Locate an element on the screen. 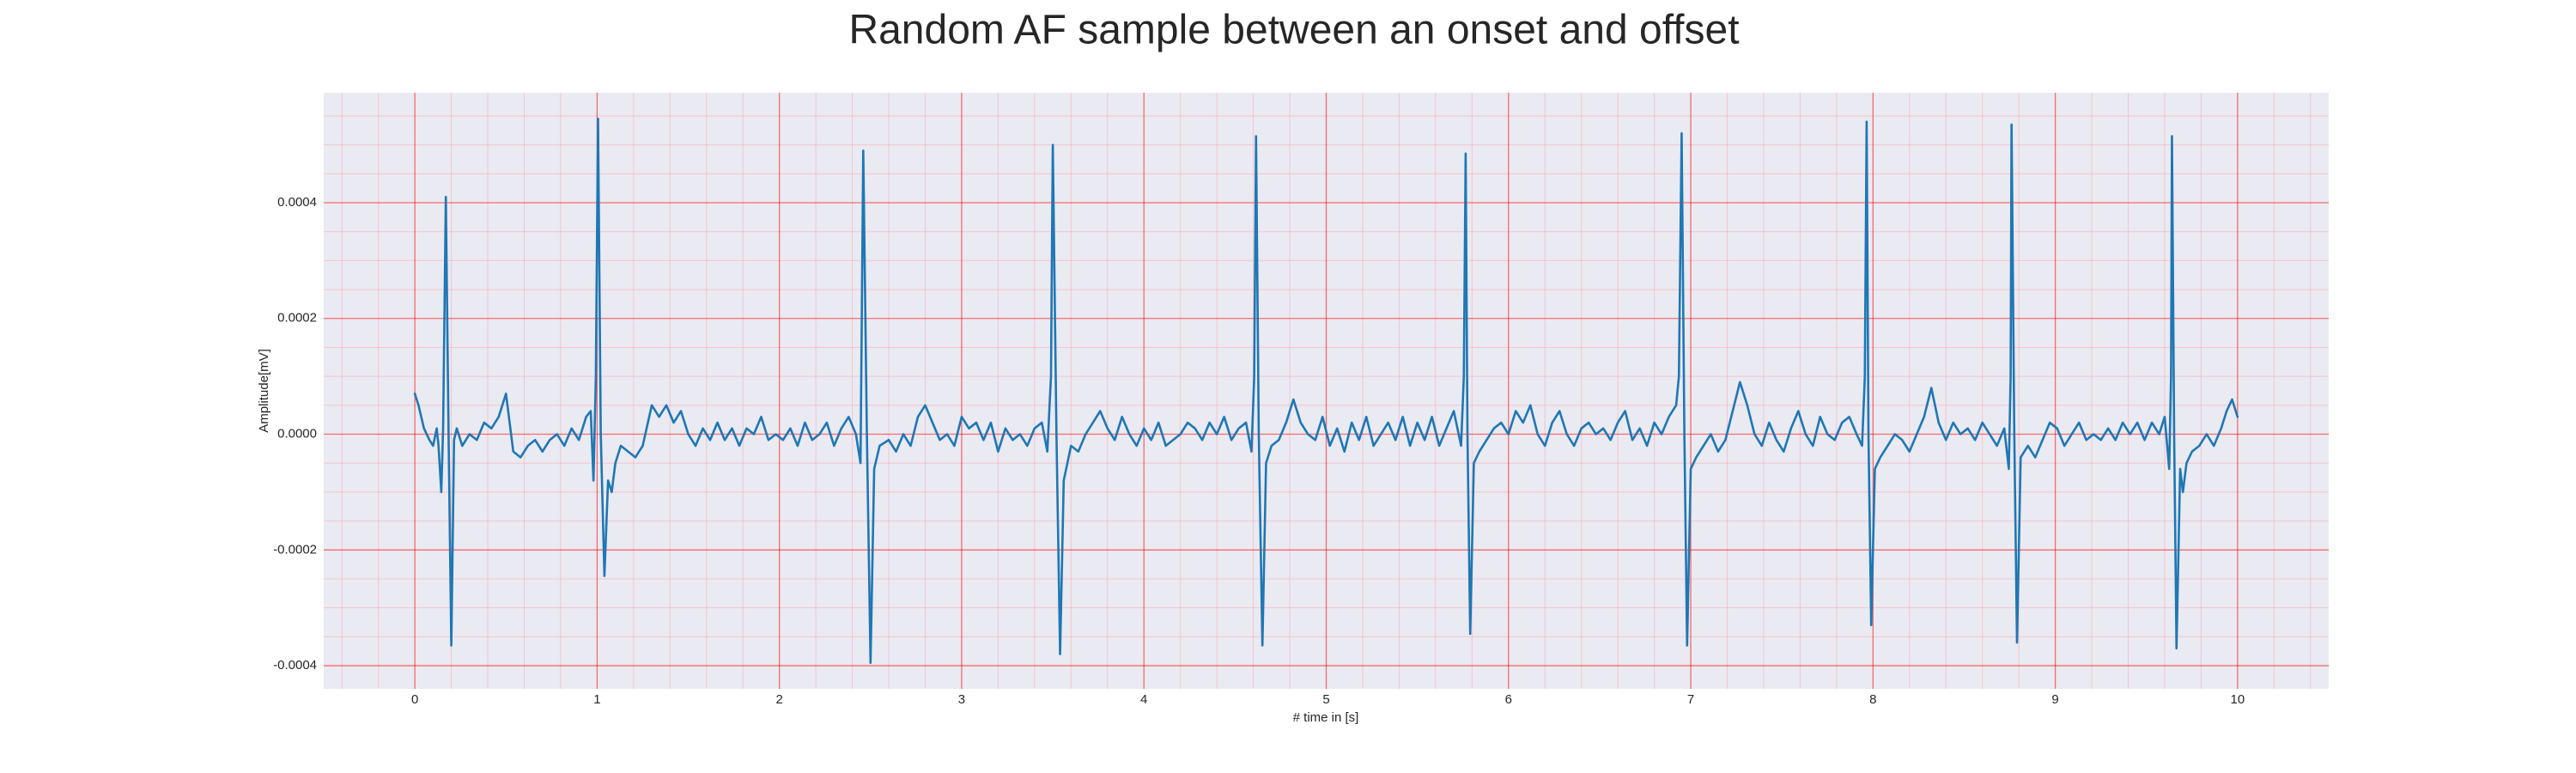  x-tick-label: 2 is located at coordinates (779, 699).